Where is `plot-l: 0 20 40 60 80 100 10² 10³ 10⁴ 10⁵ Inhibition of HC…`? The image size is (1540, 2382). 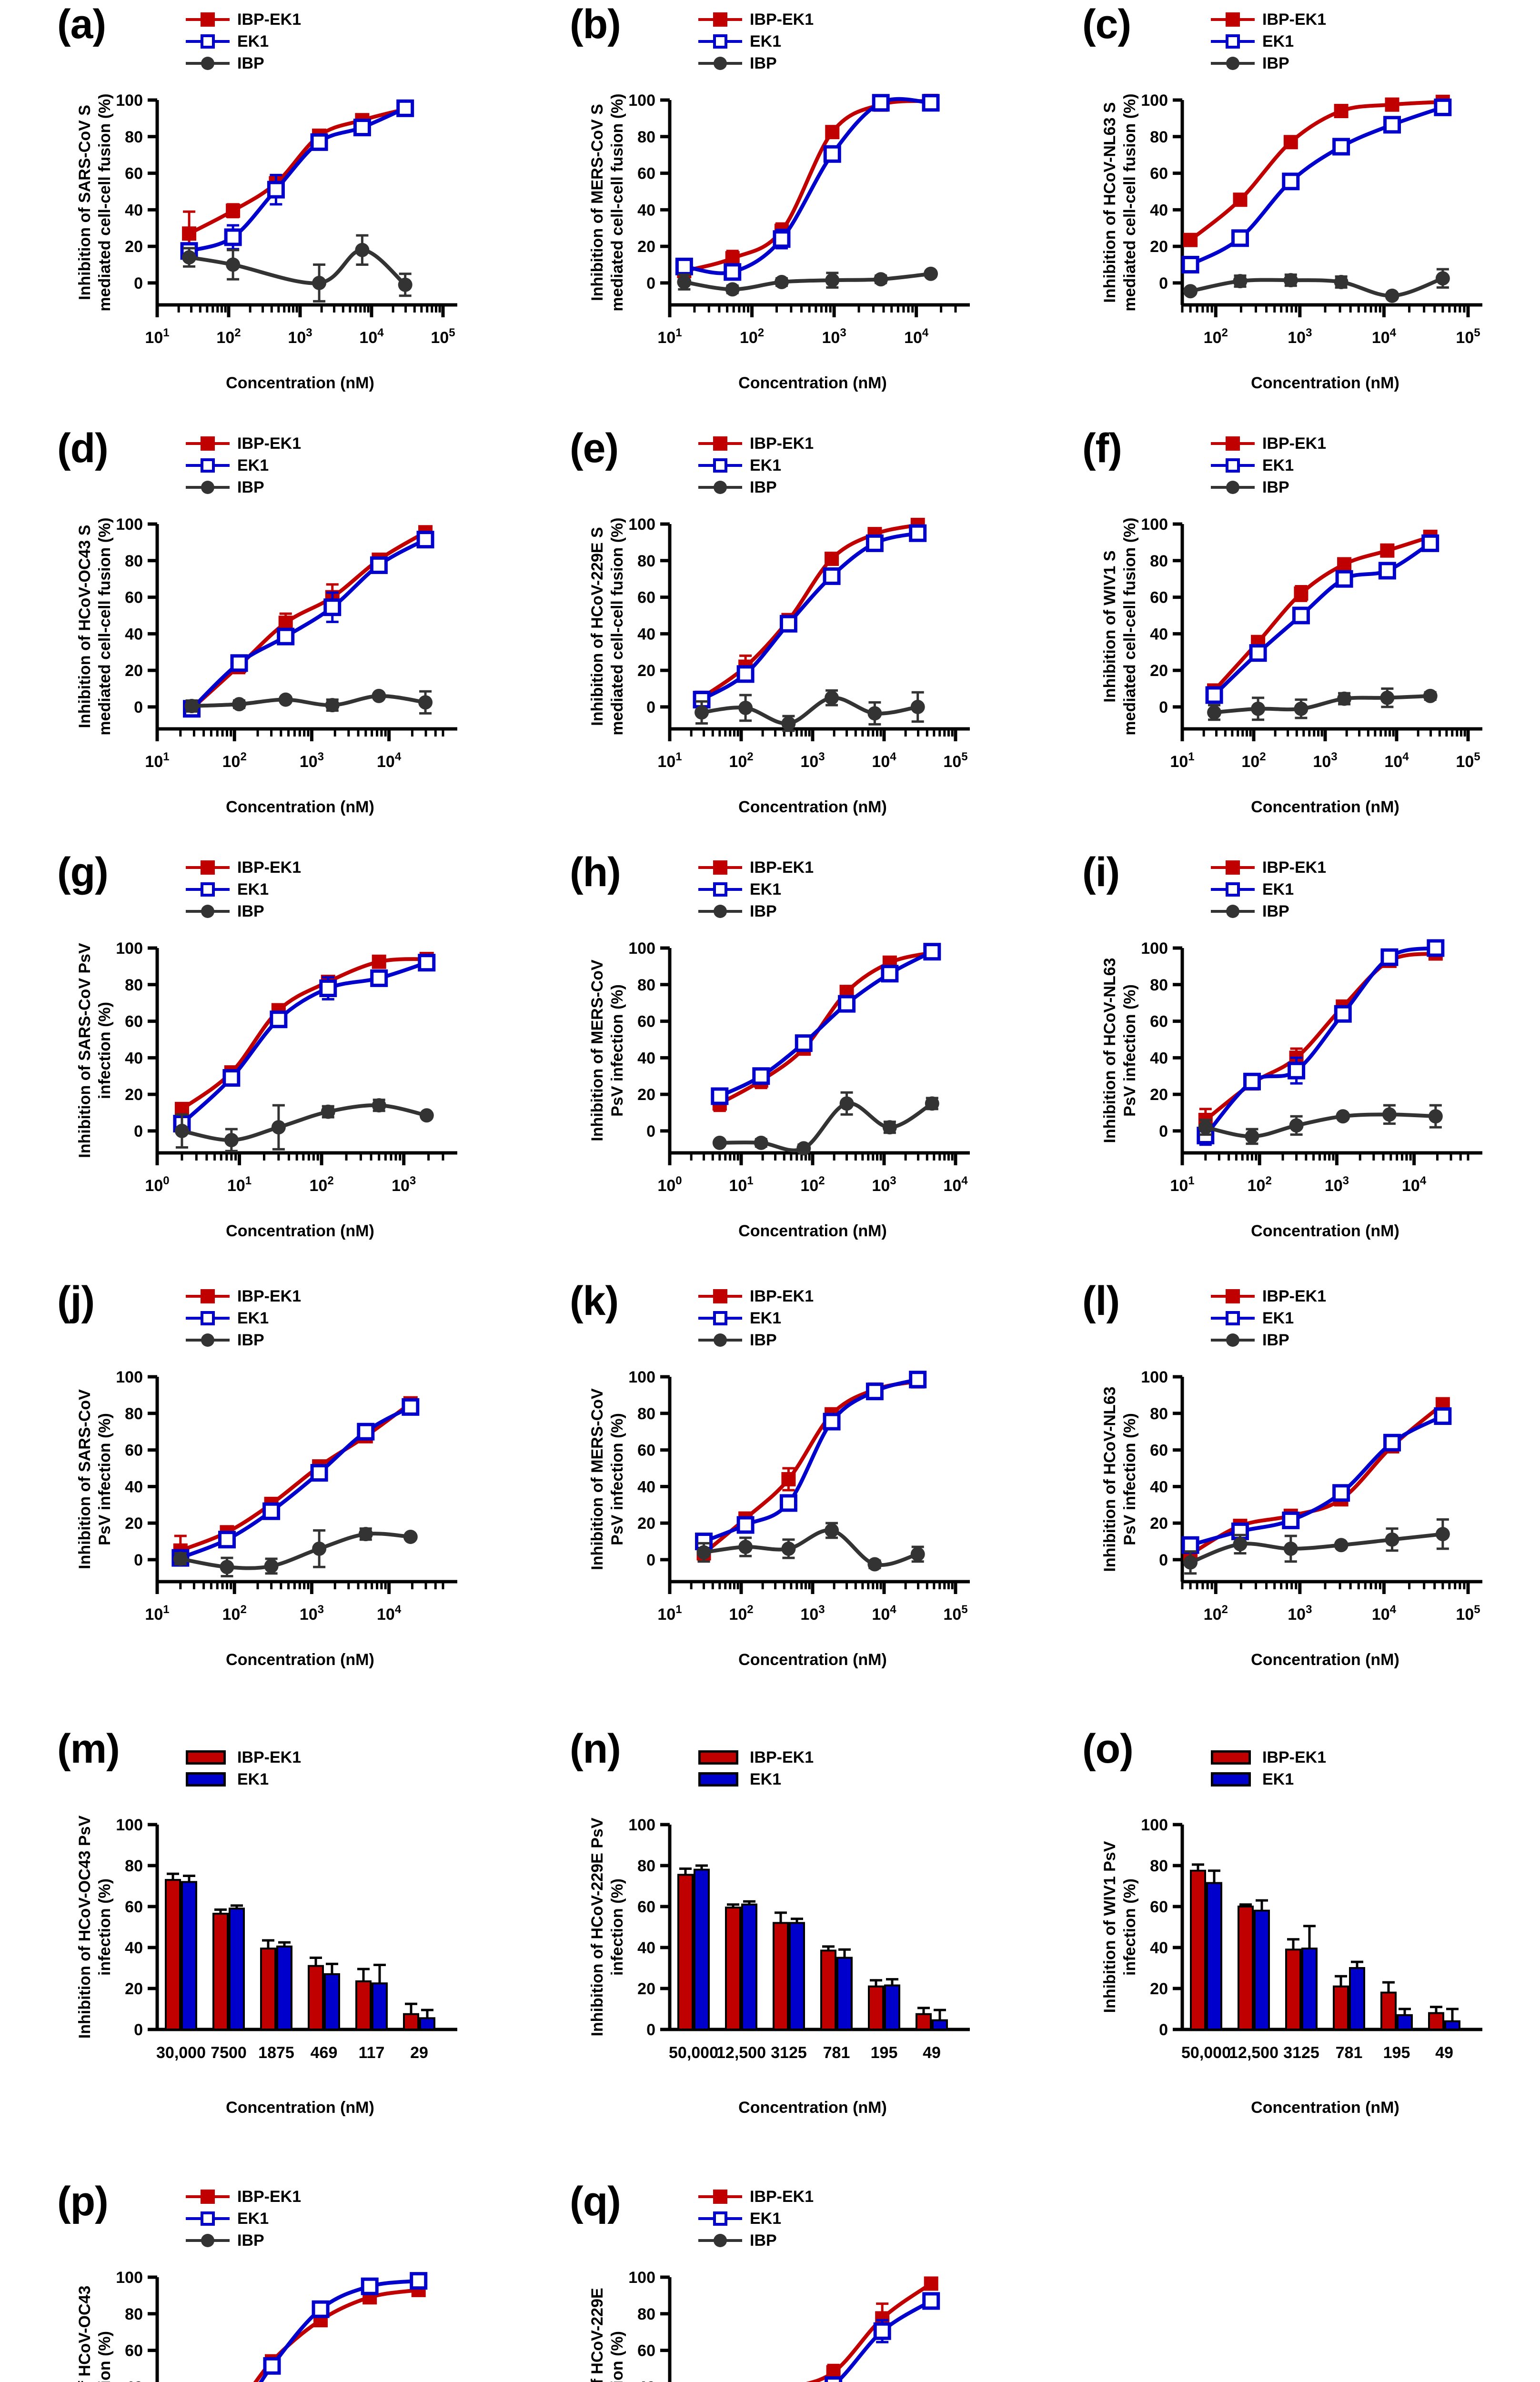 plot-l: 0 20 40 60 80 100 10² 10³ 10⁴ 10⁵ Inhibition of HC… is located at coordinates (1291, 1518).